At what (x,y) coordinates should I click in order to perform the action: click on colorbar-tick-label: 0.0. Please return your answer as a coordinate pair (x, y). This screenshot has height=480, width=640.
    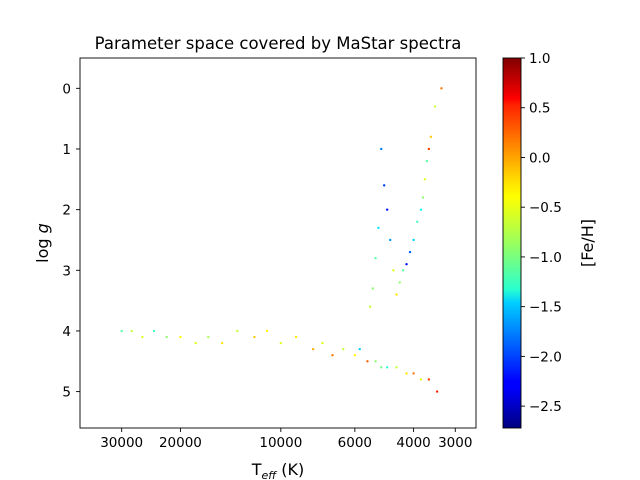
    Looking at the image, I should click on (539, 158).